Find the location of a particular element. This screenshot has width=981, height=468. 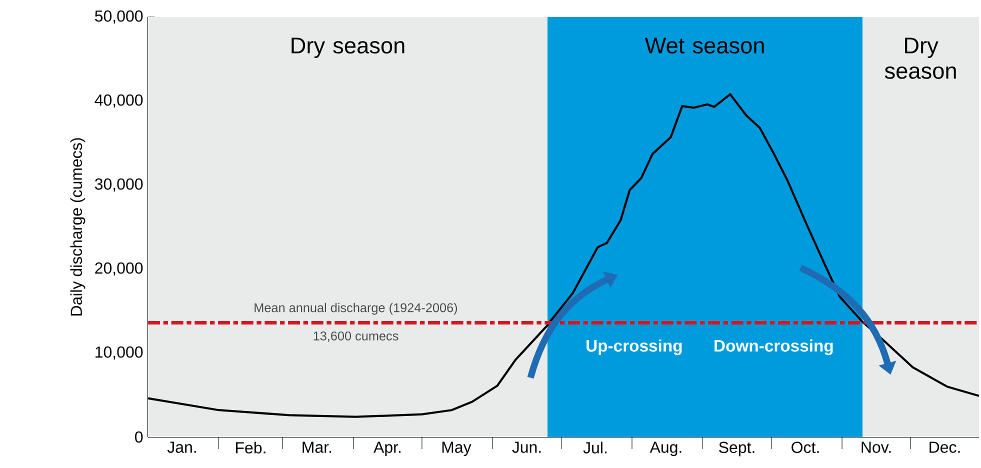

x-tick-label: Oct. is located at coordinates (805, 448).